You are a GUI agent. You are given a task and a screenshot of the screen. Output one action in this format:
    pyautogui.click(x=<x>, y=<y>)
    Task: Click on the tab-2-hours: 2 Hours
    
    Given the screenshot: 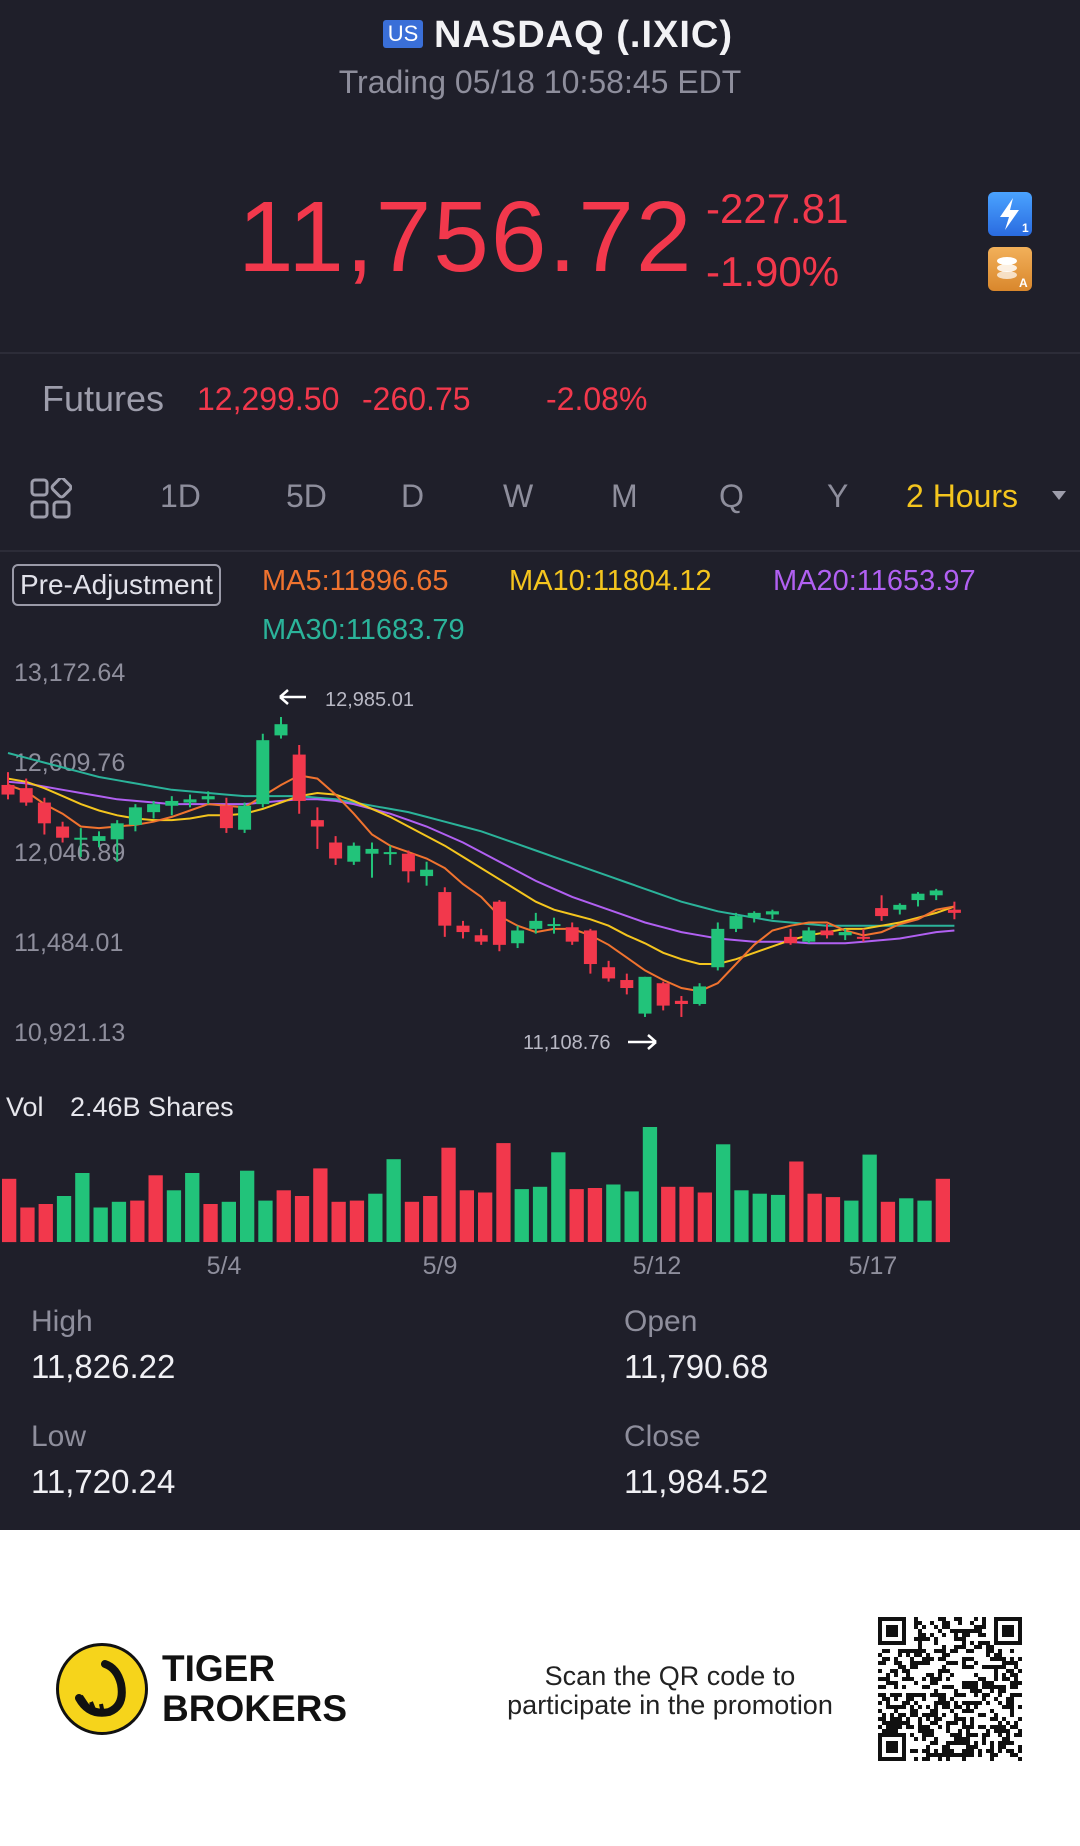 What is the action you would take?
    pyautogui.click(x=962, y=496)
    